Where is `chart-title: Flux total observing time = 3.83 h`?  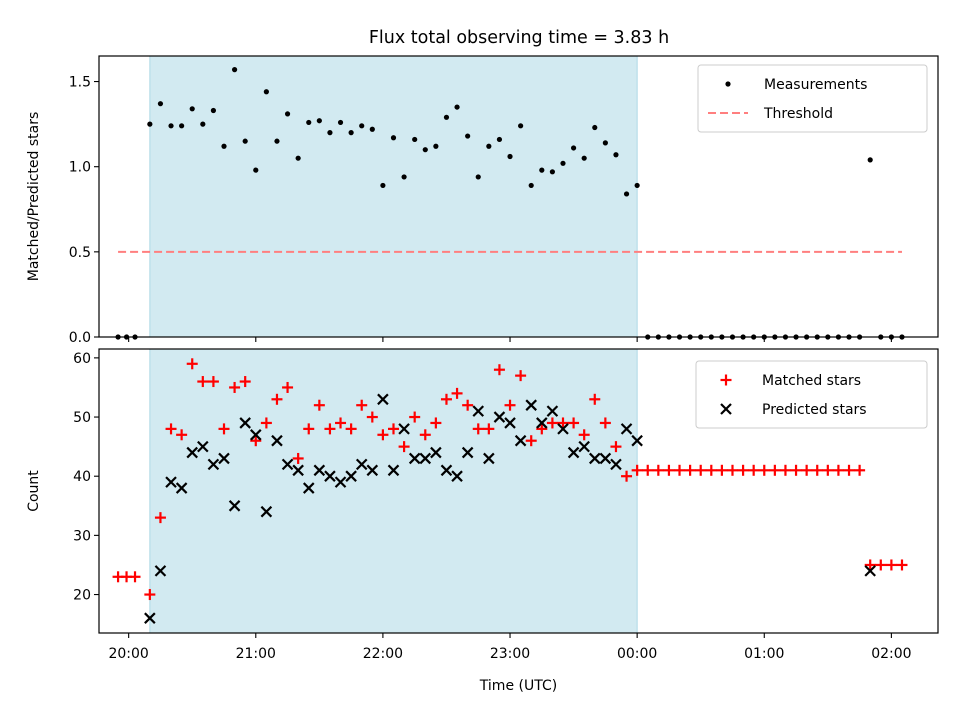
chart-title: Flux total observing time = 3.83 h is located at coordinates (519, 38).